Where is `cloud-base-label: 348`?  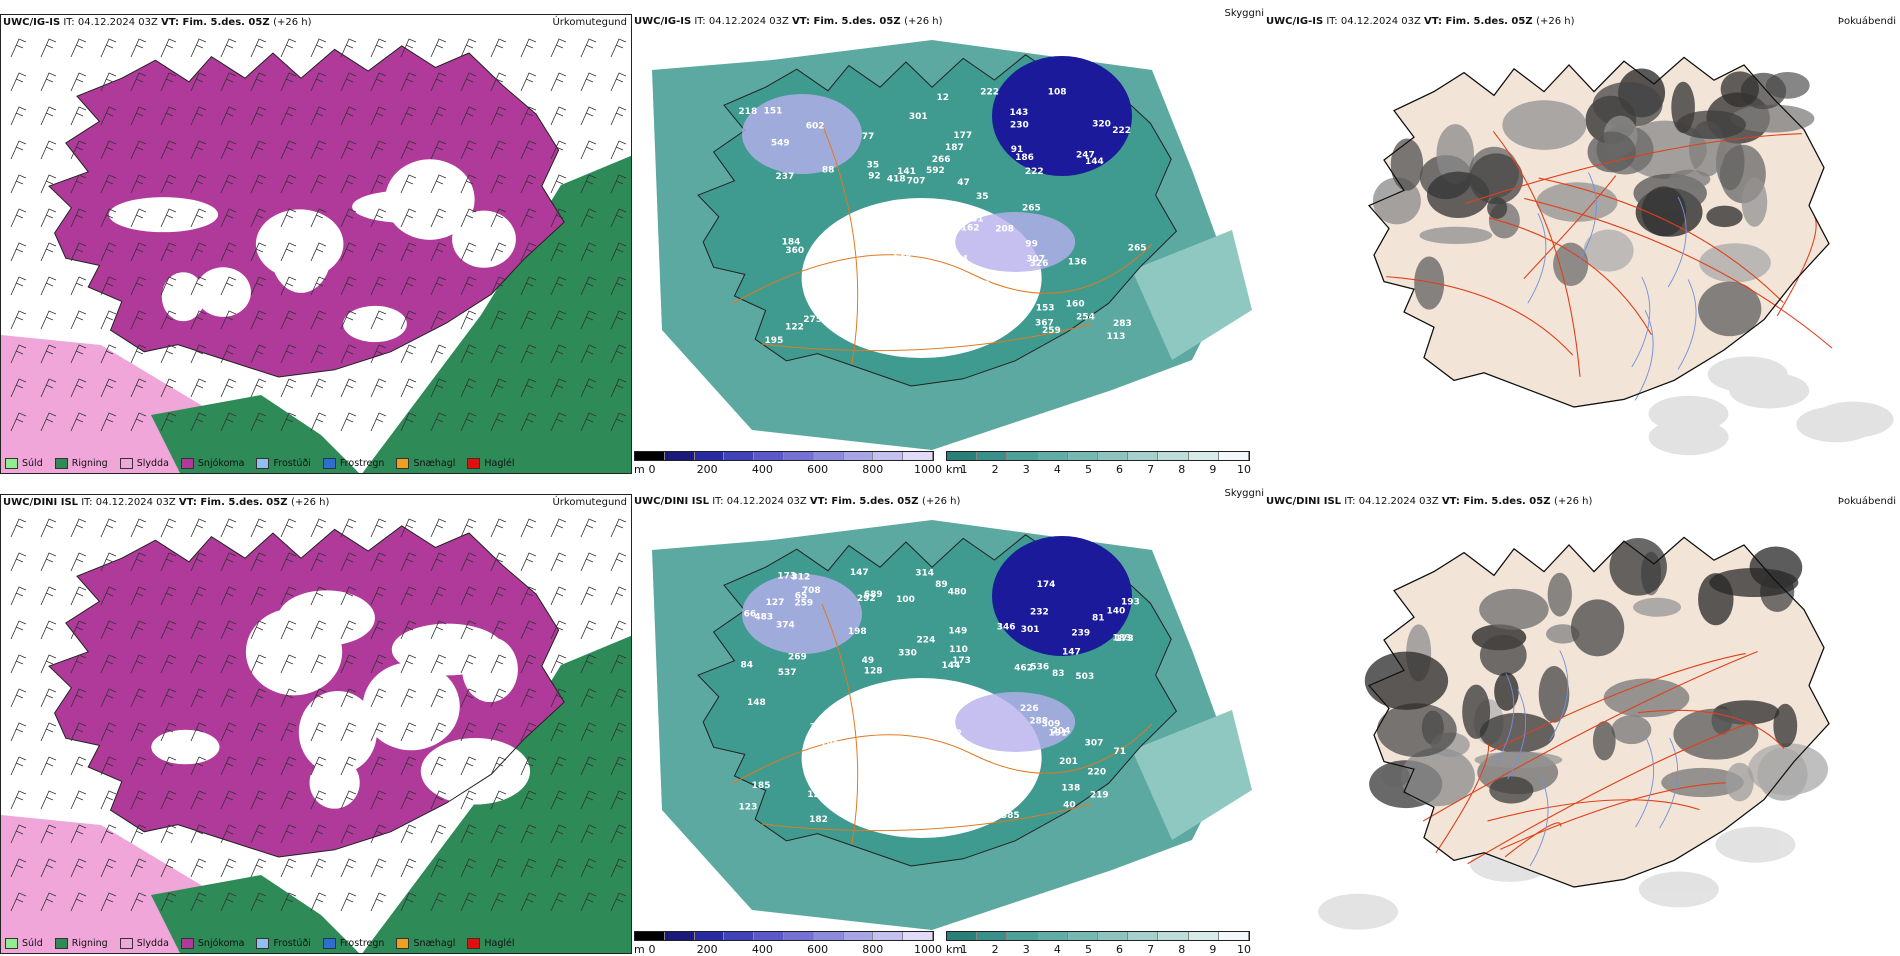 cloud-base-label: 348 is located at coordinates (821, 729).